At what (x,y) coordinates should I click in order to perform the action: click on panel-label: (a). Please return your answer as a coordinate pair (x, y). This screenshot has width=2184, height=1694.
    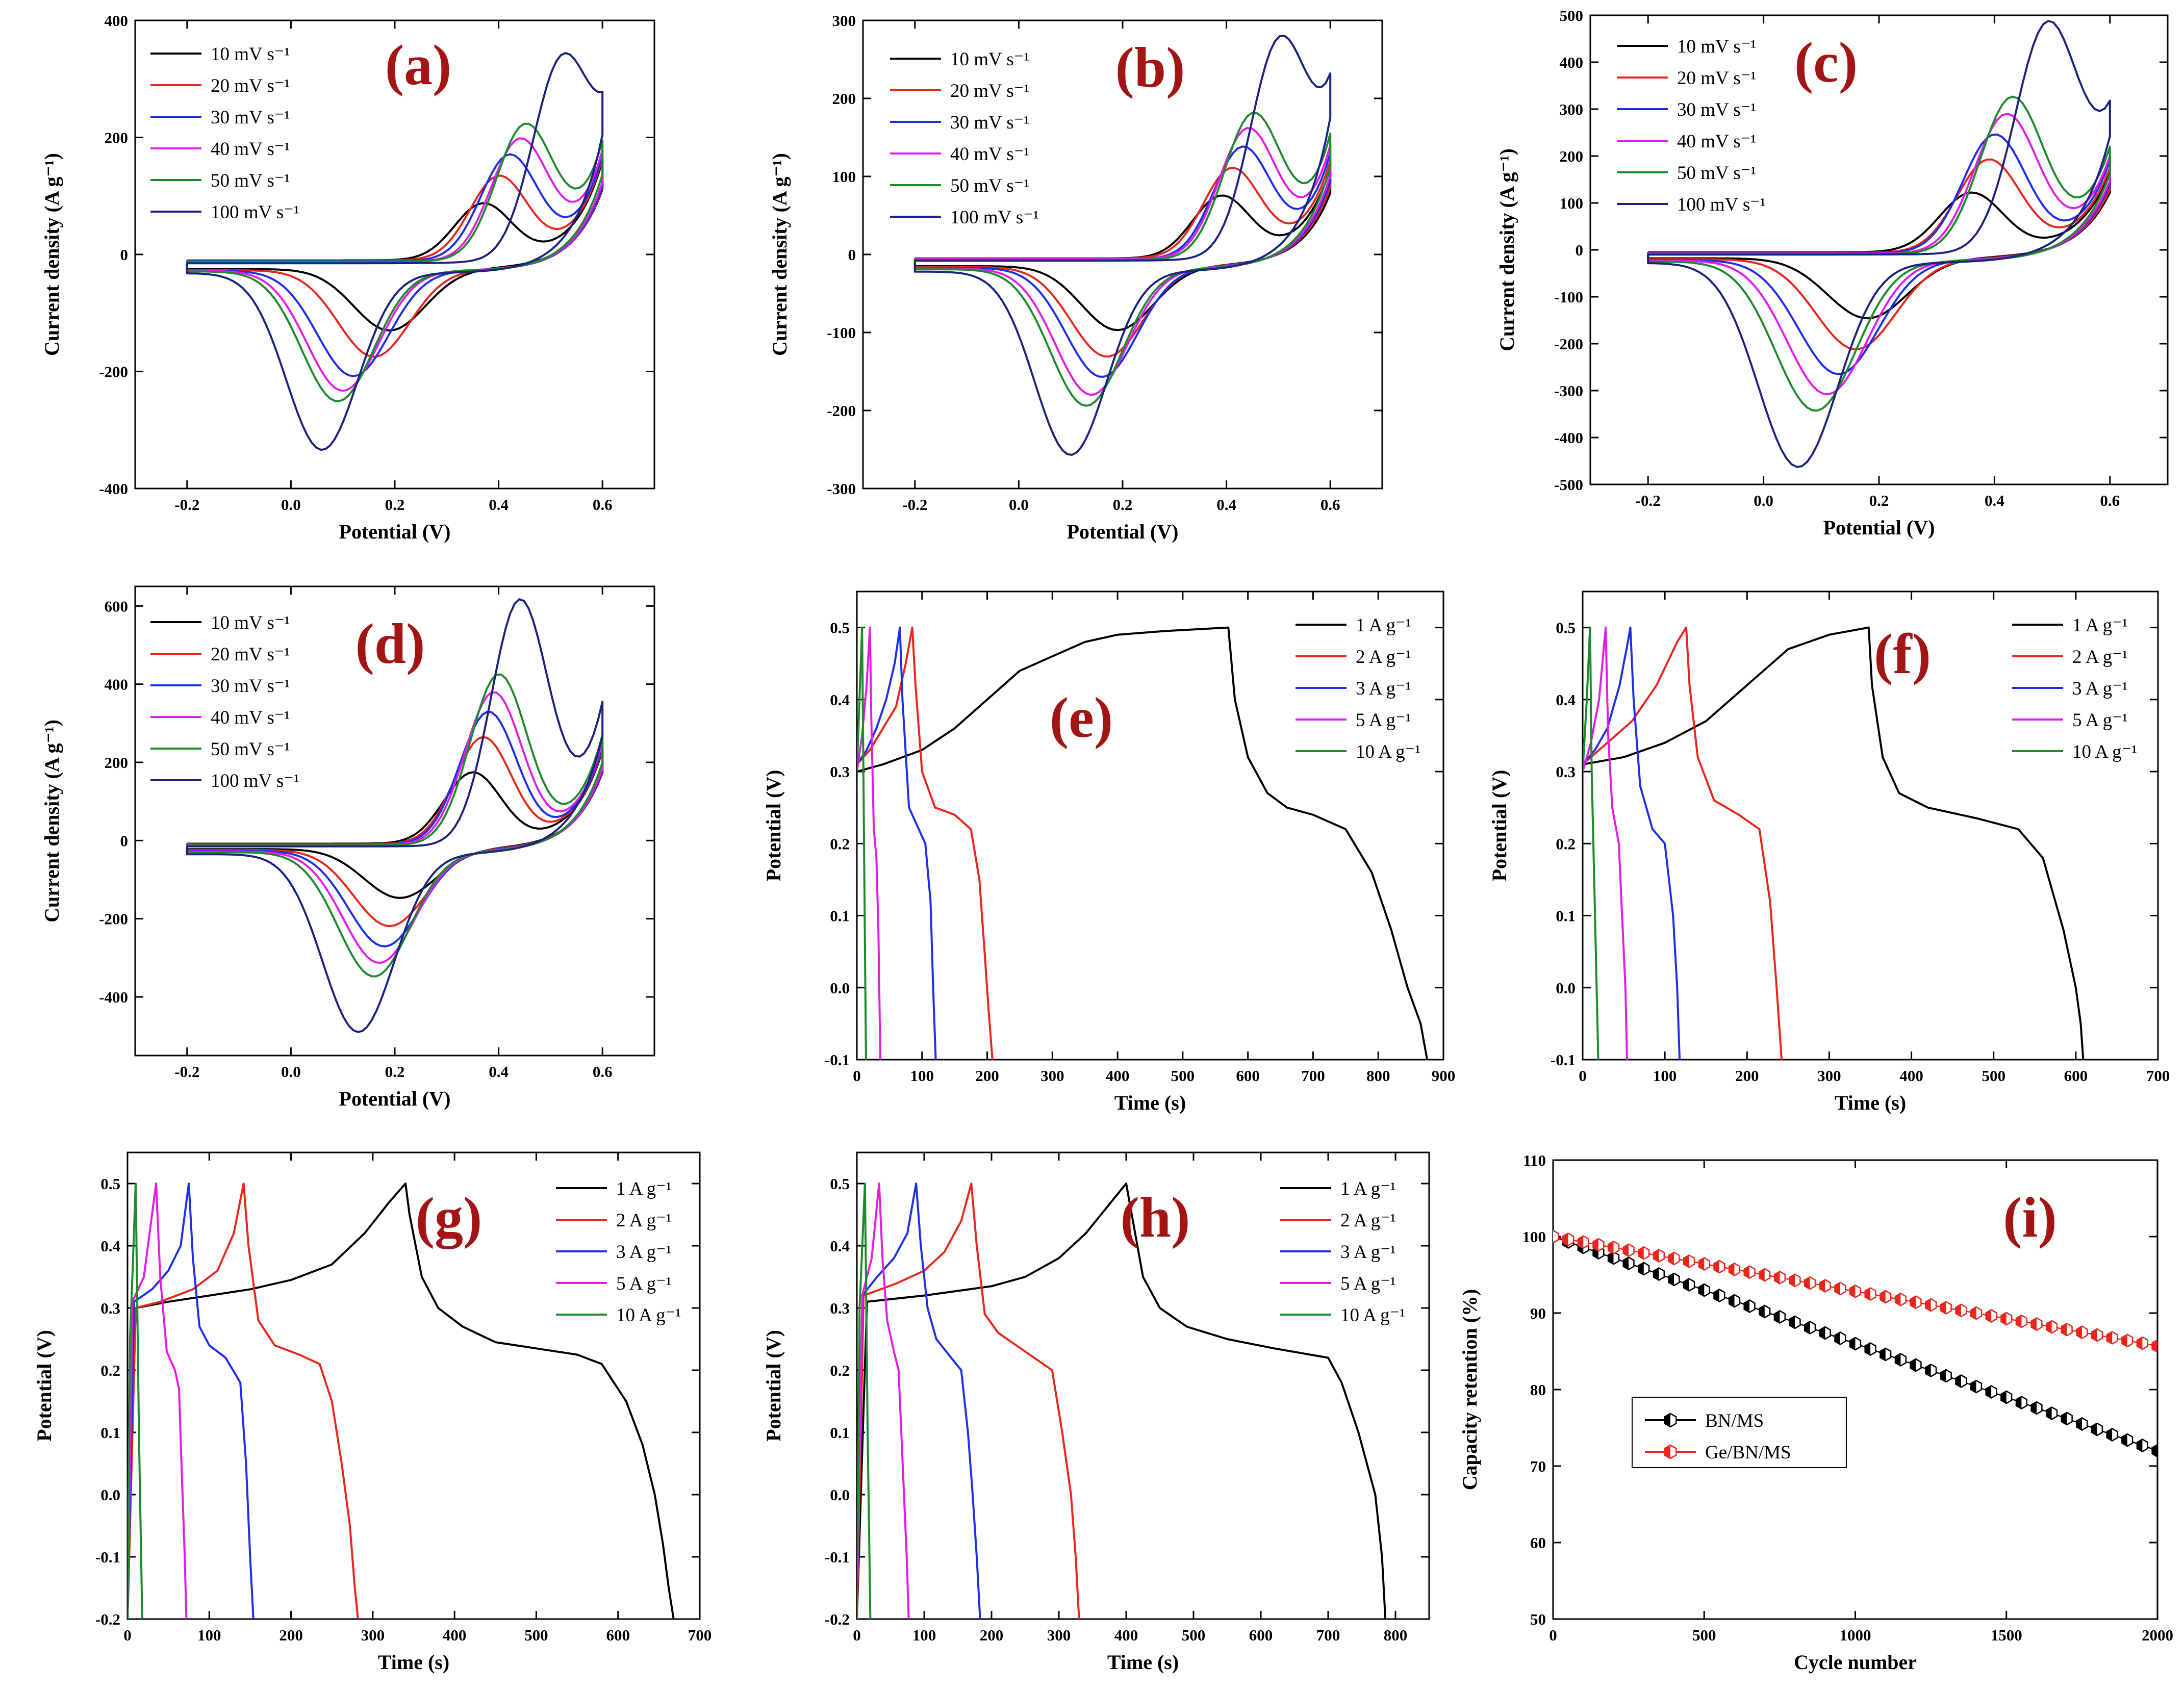
    Looking at the image, I should click on (418, 66).